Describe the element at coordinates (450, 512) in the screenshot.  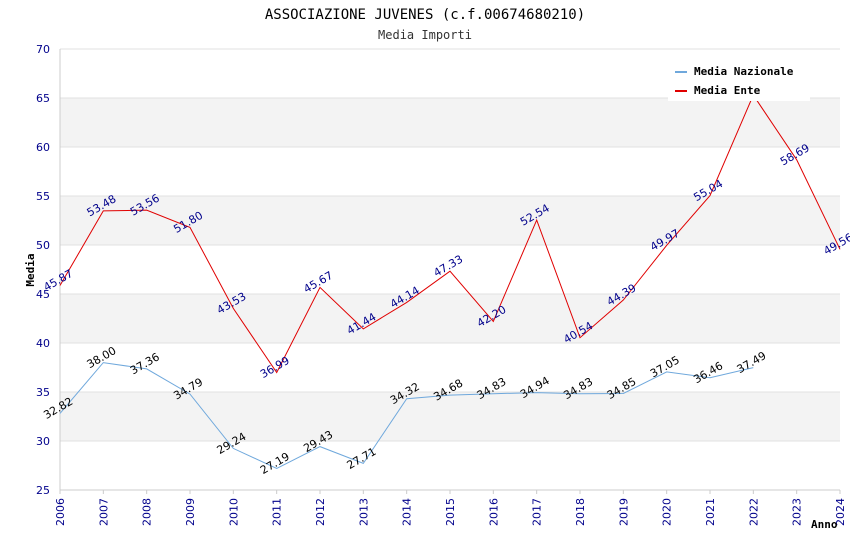
I see `x-tick-label: 2015` at that location.